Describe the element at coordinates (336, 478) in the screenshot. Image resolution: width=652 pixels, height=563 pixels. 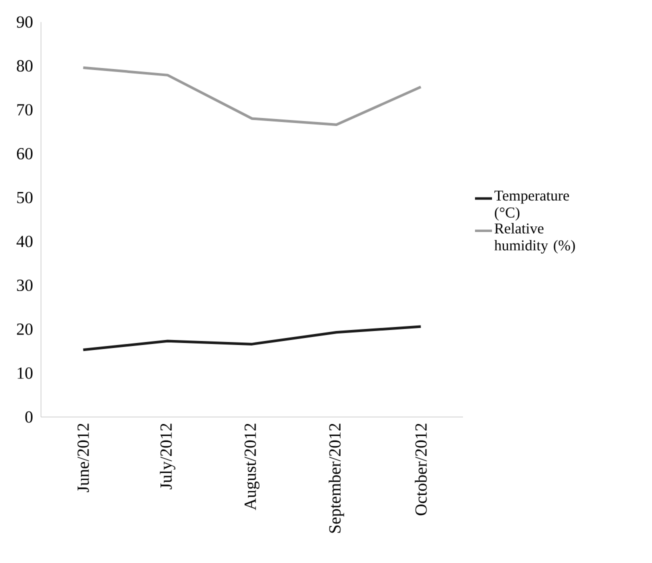
I see `x-tick-label: September/2012` at that location.